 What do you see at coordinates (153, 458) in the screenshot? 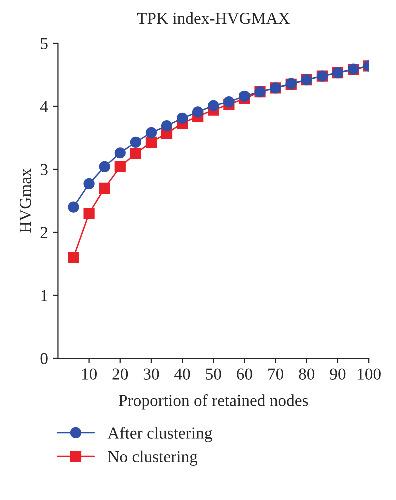
I see `legend-label: No clustering` at bounding box center [153, 458].